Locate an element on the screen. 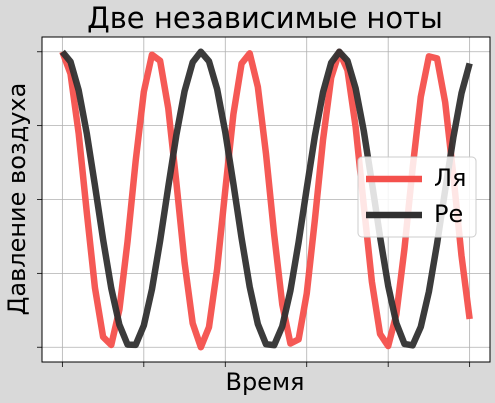 The image size is (495, 403). chart-title: Две независимые ноты is located at coordinates (265, 18).